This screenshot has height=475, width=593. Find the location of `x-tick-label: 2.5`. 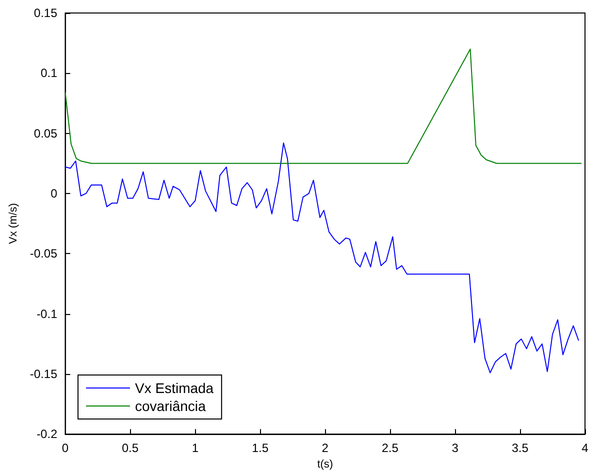

x-tick-label: 2.5 is located at coordinates (390, 448).